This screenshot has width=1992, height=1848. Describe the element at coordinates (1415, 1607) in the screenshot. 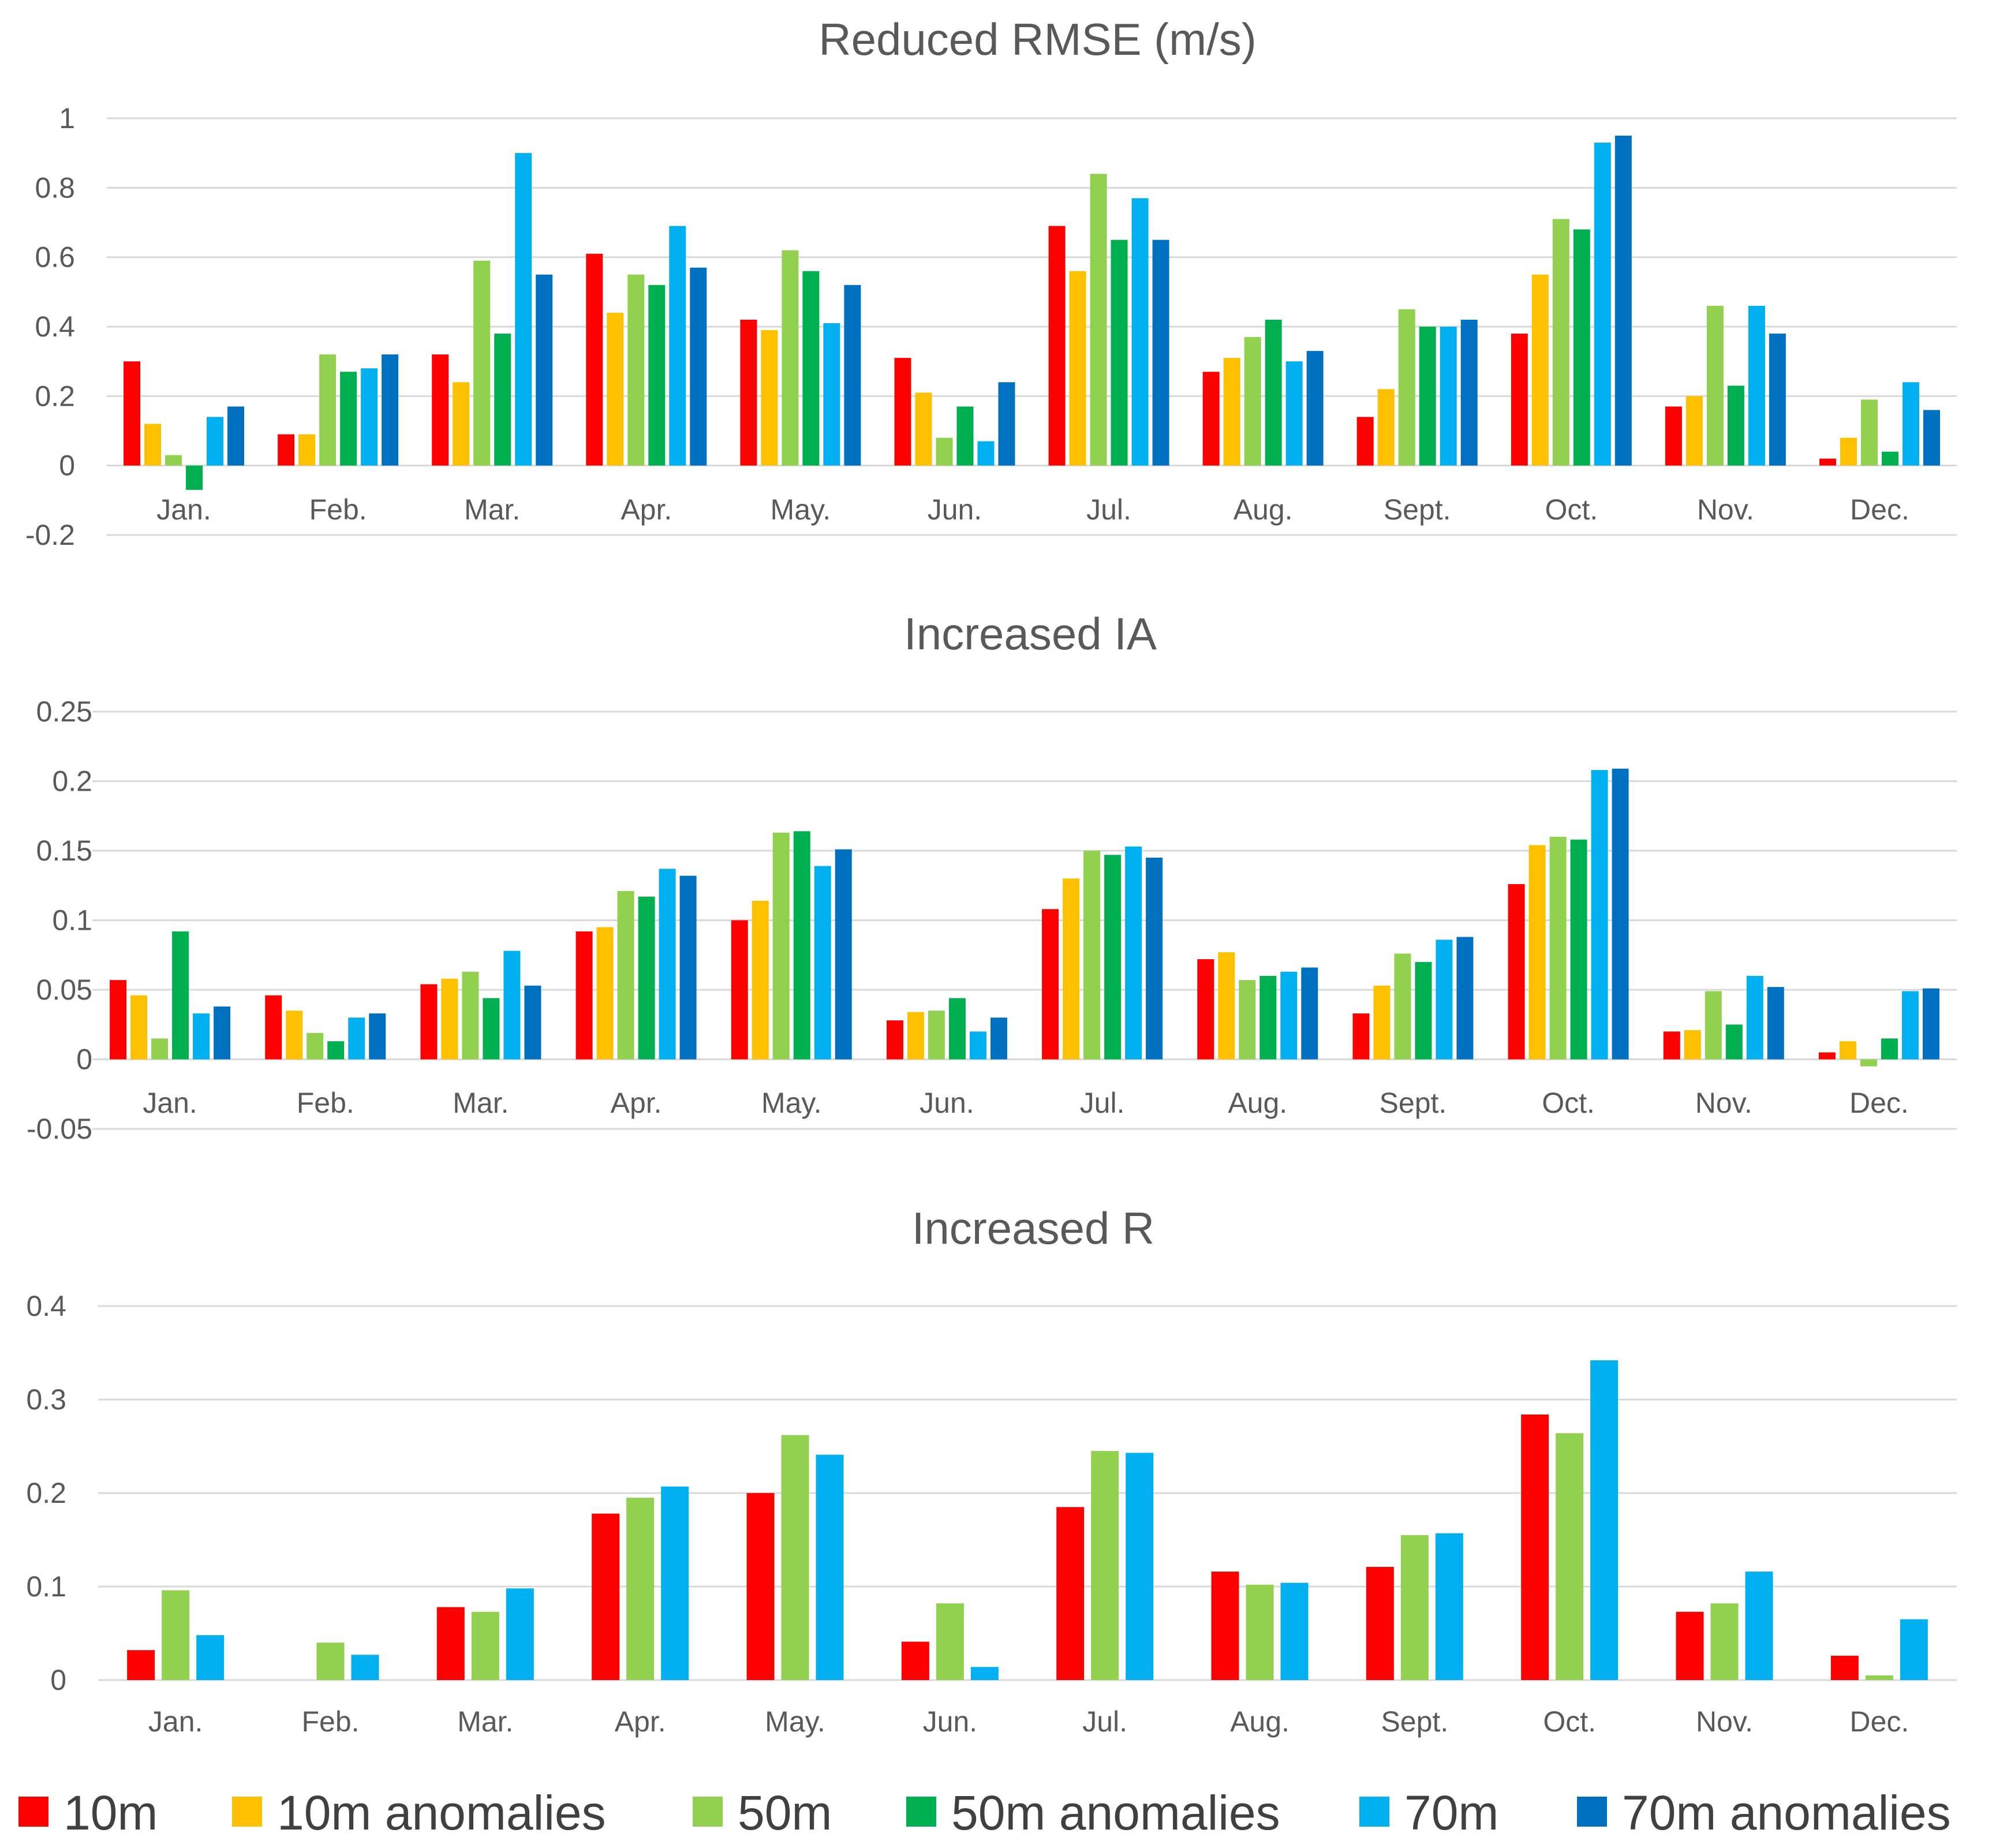

I see `bar-50m-sept` at that location.